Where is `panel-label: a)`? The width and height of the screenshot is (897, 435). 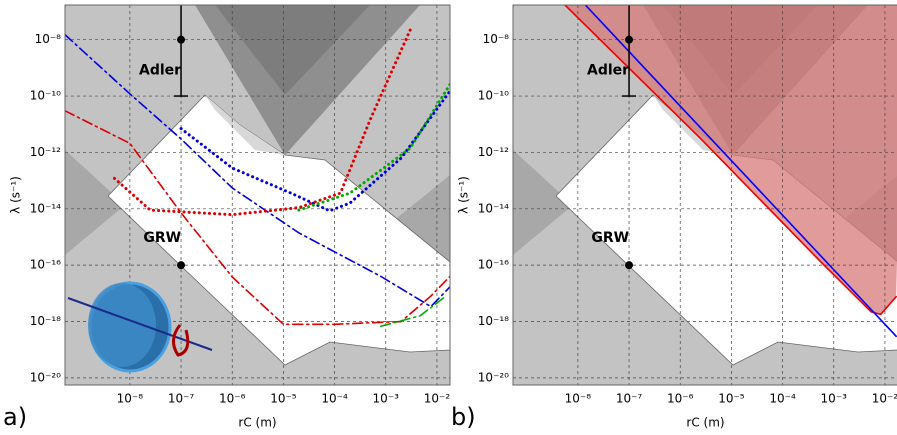
panel-label: a) is located at coordinates (15, 417).